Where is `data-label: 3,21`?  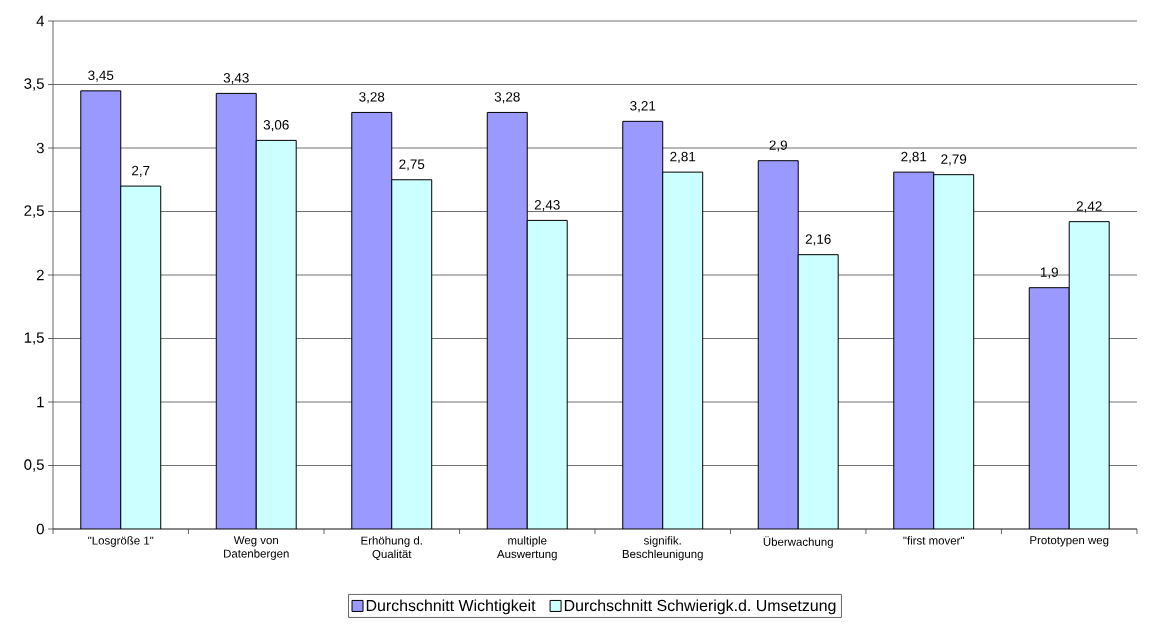
data-label: 3,21 is located at coordinates (643, 107).